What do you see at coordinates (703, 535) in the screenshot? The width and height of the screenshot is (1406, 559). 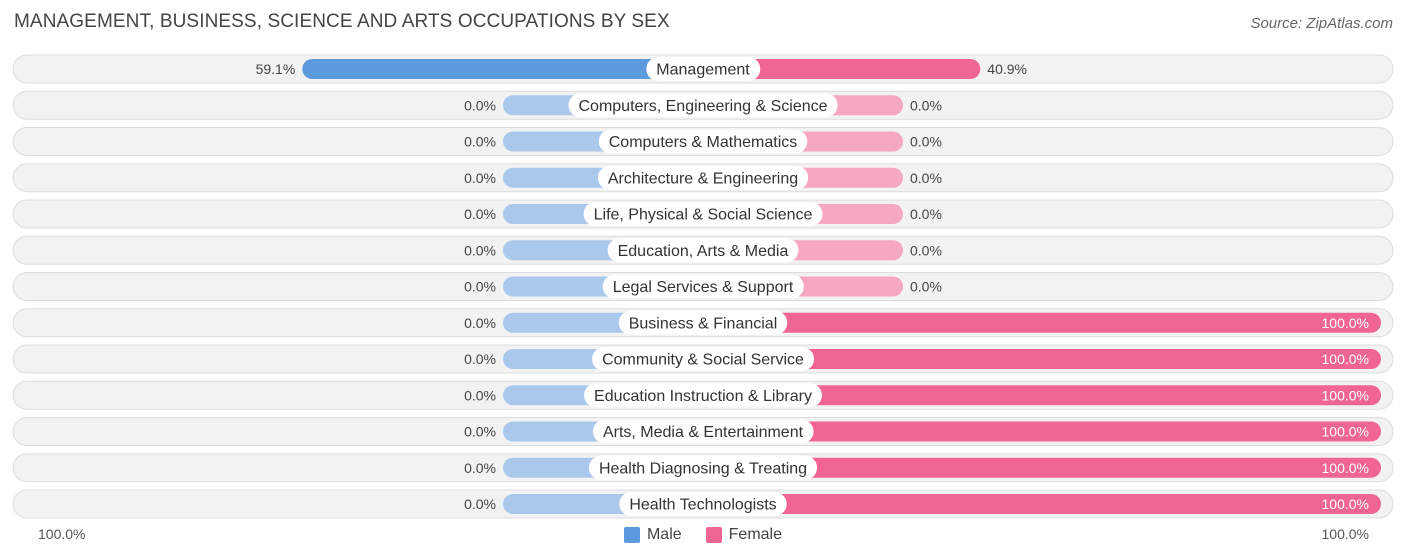 I see `legend: Male Female` at bounding box center [703, 535].